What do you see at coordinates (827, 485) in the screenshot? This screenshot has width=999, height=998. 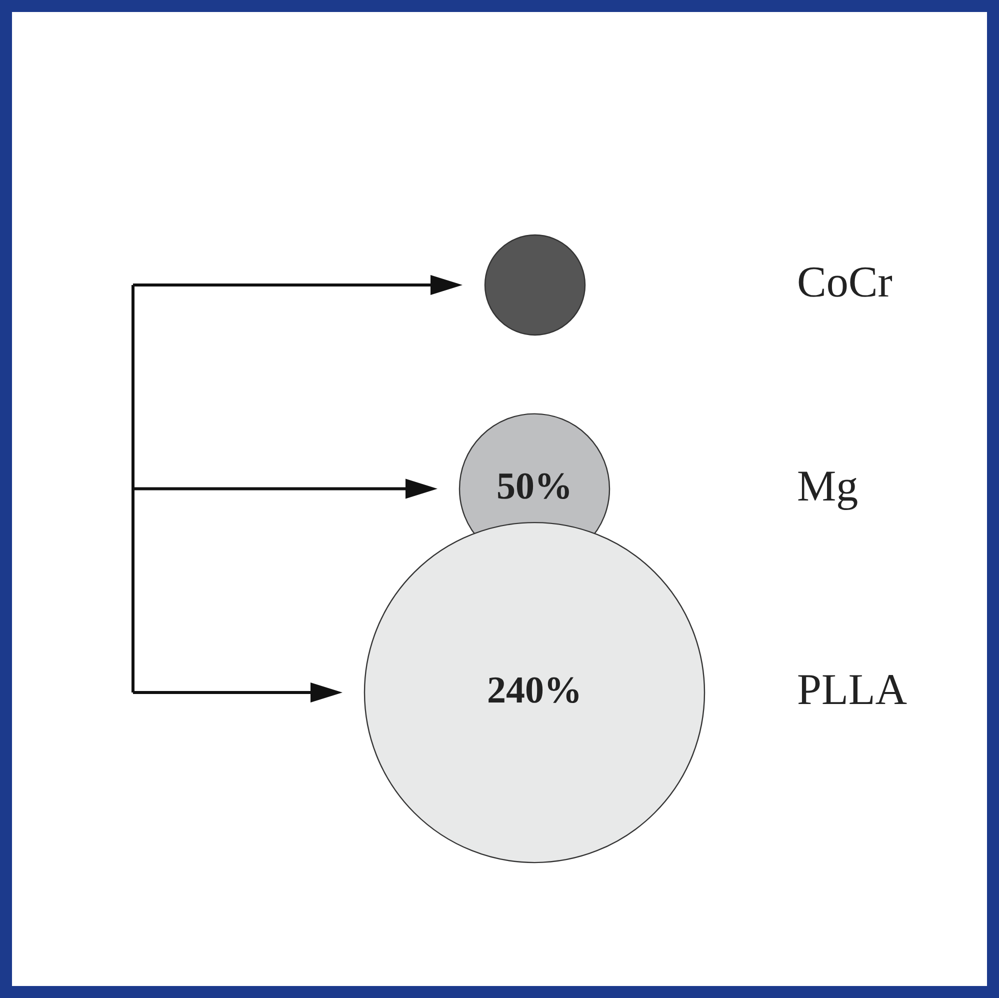 I see `category-label: Mg` at bounding box center [827, 485].